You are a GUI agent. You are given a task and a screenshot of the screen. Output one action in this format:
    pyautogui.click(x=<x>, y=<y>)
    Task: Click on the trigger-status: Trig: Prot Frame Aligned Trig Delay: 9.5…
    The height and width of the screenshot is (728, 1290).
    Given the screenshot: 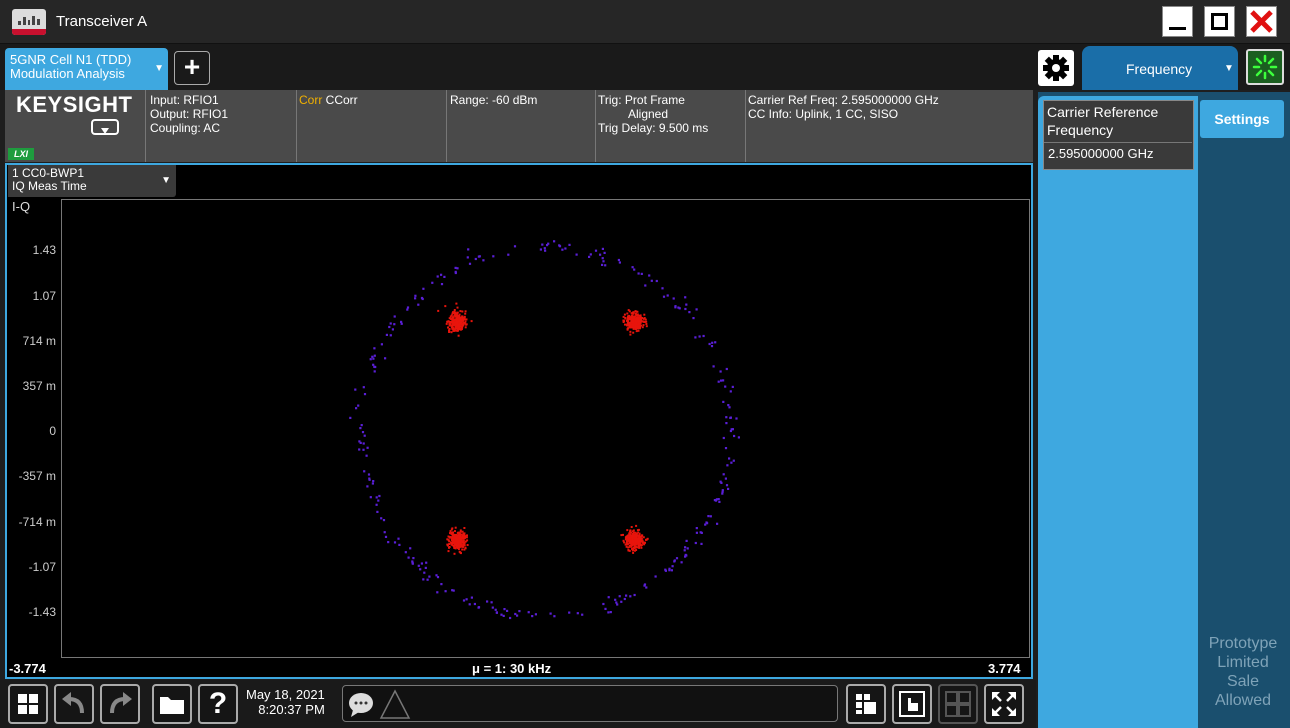 What is the action you would take?
    pyautogui.click(x=653, y=114)
    